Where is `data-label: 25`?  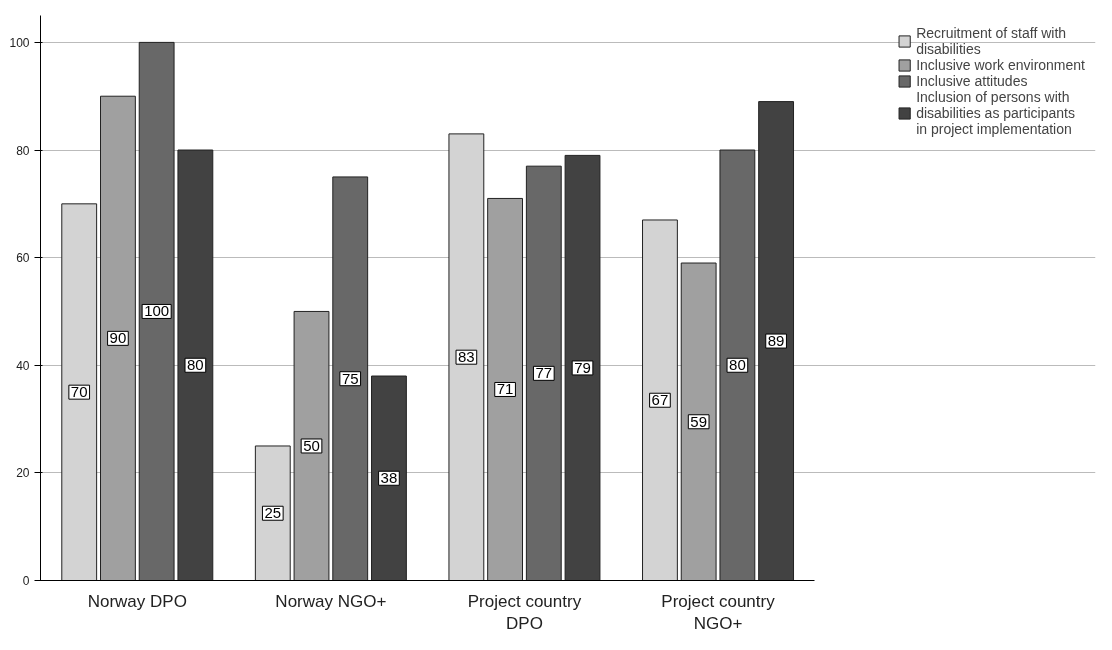 data-label: 25 is located at coordinates (273, 513).